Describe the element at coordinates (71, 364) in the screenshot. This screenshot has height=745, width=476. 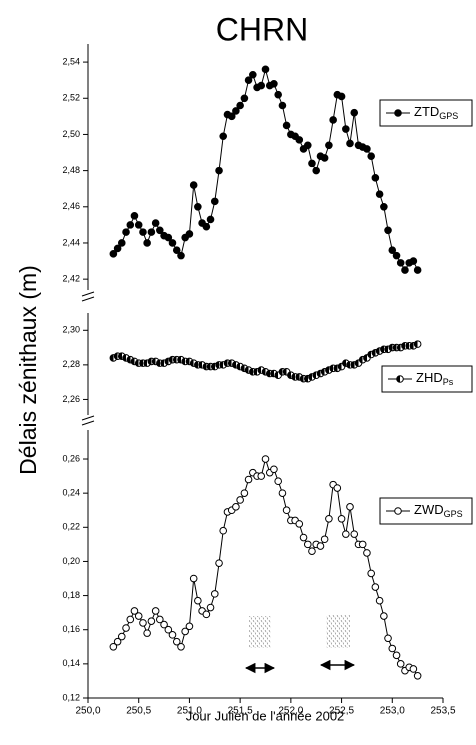
I see `y-tick-label: 2,28` at that location.